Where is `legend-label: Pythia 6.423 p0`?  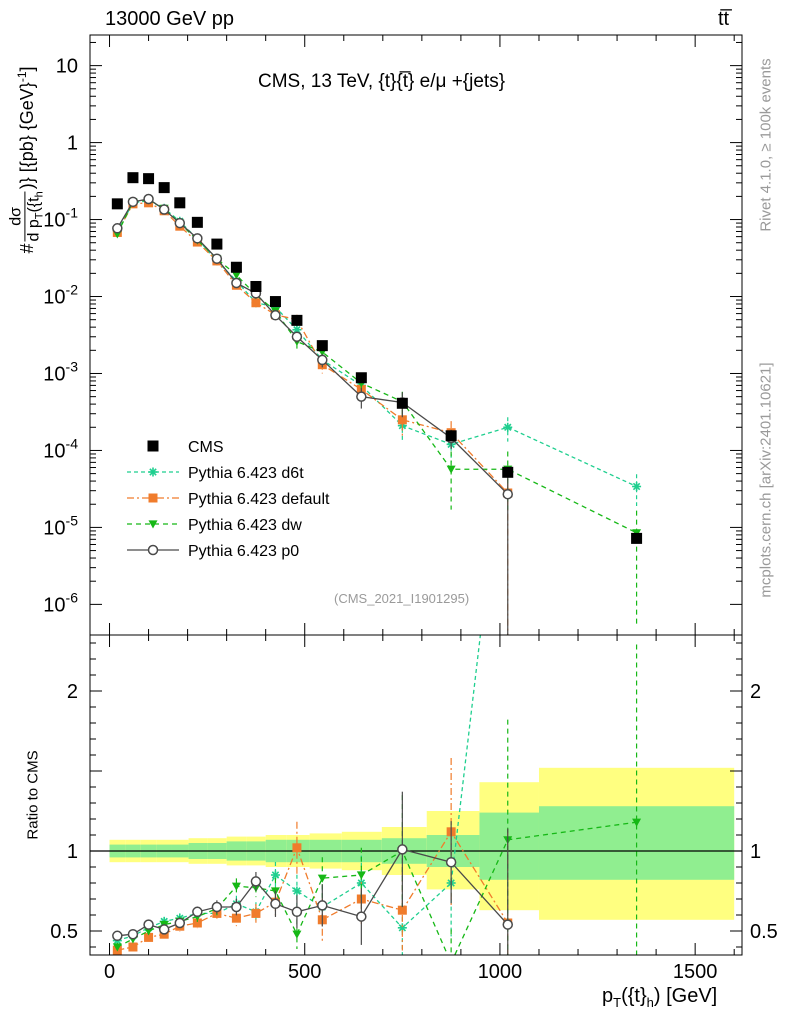 legend-label: Pythia 6.423 p0 is located at coordinates (243, 551).